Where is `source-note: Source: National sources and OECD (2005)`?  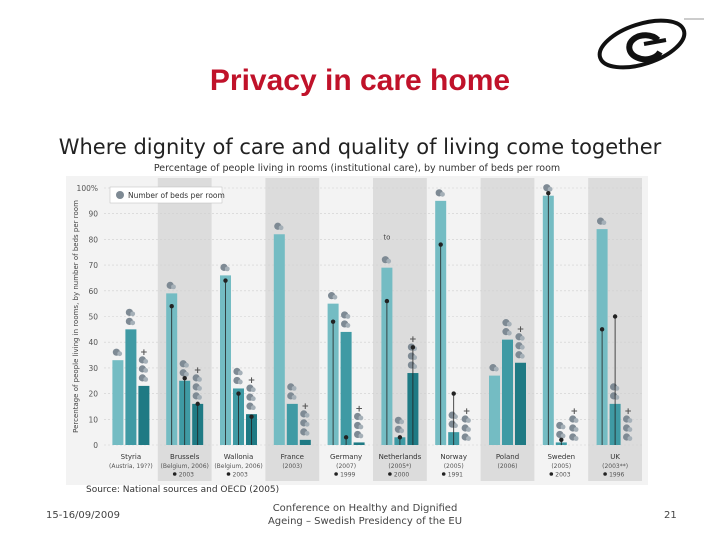
source-note: Source: National sources and OECD (2005) is located at coordinates (183, 490).